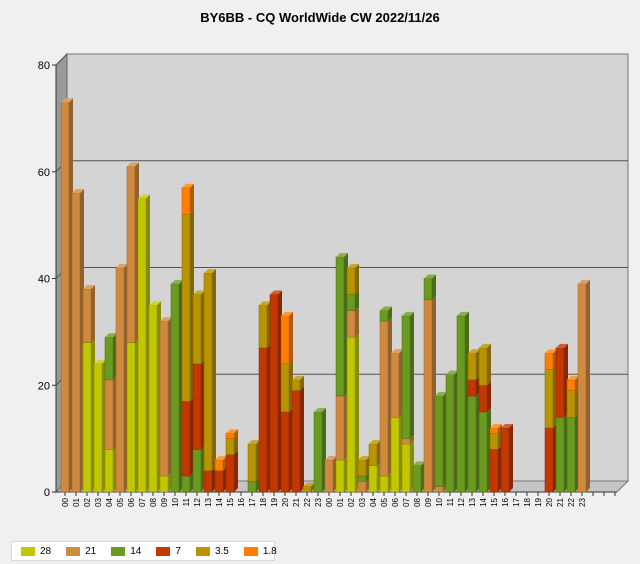 The image size is (640, 564). What do you see at coordinates (44, 66) in the screenshot?
I see `y-tick-label: 80` at bounding box center [44, 66].